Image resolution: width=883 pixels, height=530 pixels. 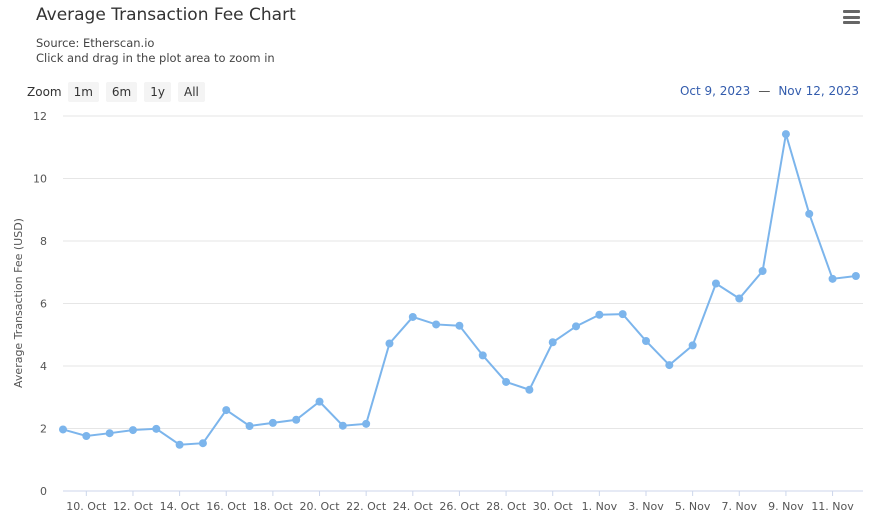 What do you see at coordinates (832, 506) in the screenshot?
I see `x-tick-label: 11. Nov` at bounding box center [832, 506].